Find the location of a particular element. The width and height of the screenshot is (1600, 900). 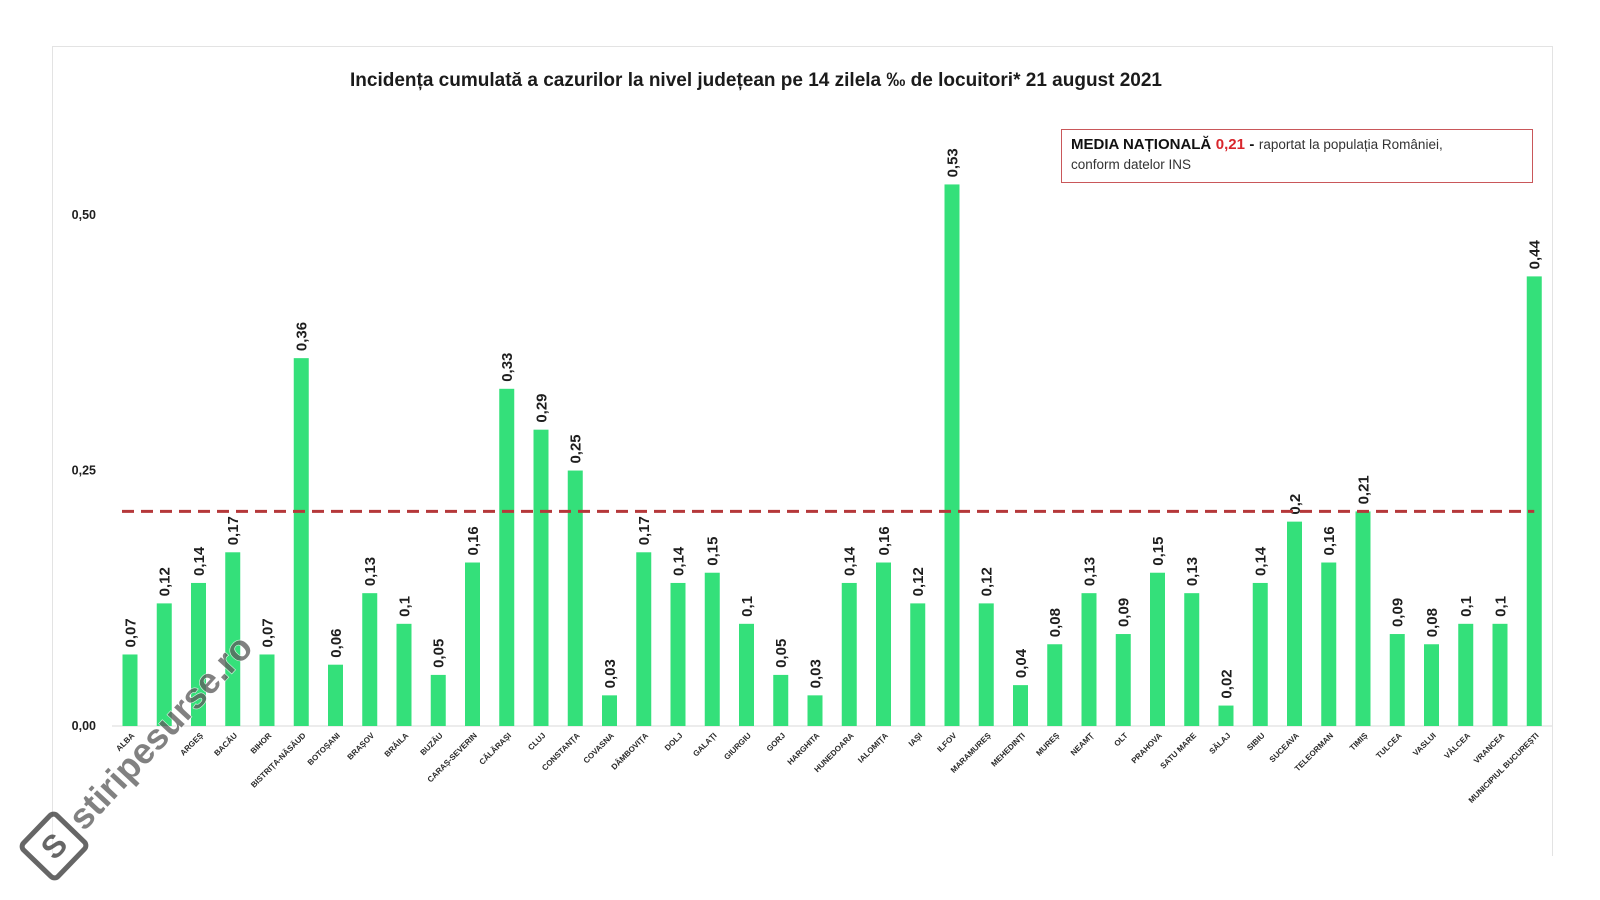

y-tick-label-3: 0,50 is located at coordinates (84, 215).